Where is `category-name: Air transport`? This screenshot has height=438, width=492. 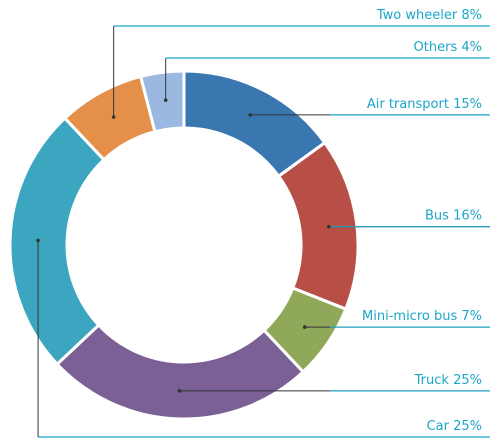
category-name: Air transport is located at coordinates (408, 103).